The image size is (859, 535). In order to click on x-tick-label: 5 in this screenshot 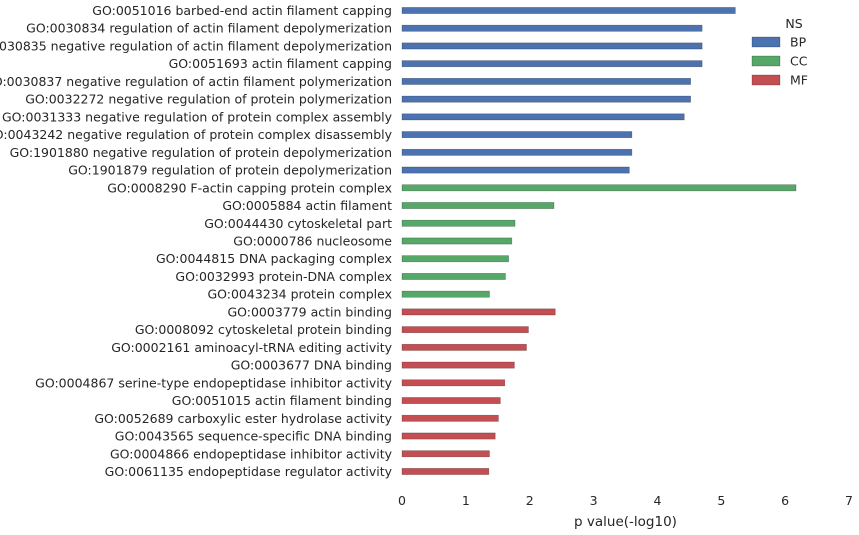, I will do `click(721, 500)`.